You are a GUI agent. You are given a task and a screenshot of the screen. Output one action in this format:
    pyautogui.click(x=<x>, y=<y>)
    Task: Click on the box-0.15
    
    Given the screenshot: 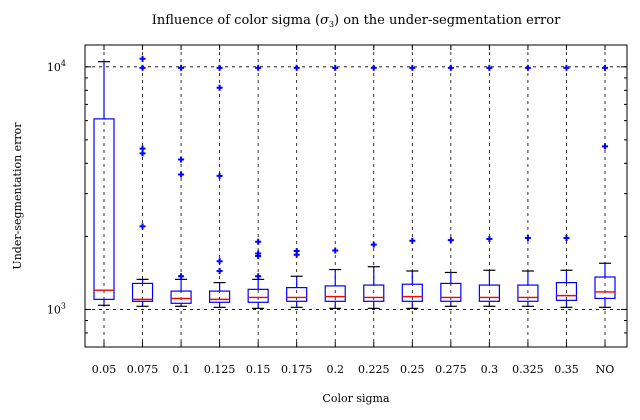 What is the action you would take?
    pyautogui.click(x=258, y=186)
    